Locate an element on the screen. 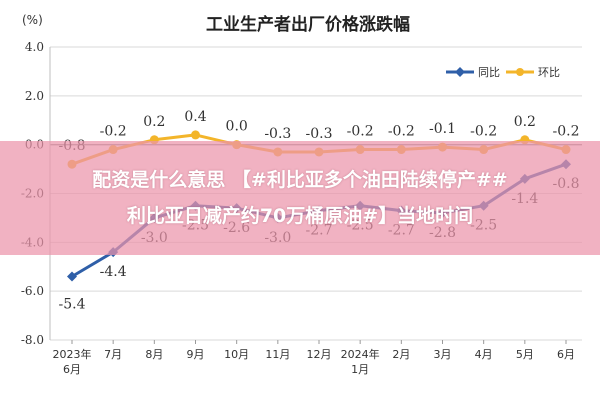  x-tick-label: 9月 is located at coordinates (196, 354).